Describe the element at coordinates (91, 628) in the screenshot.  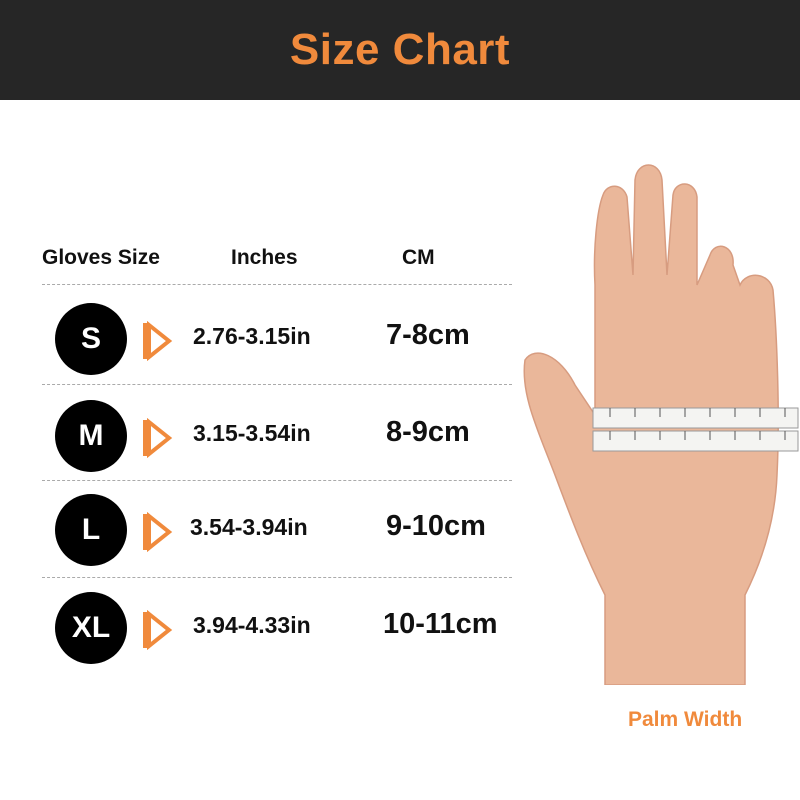
I see `size-badge: XL` at that location.